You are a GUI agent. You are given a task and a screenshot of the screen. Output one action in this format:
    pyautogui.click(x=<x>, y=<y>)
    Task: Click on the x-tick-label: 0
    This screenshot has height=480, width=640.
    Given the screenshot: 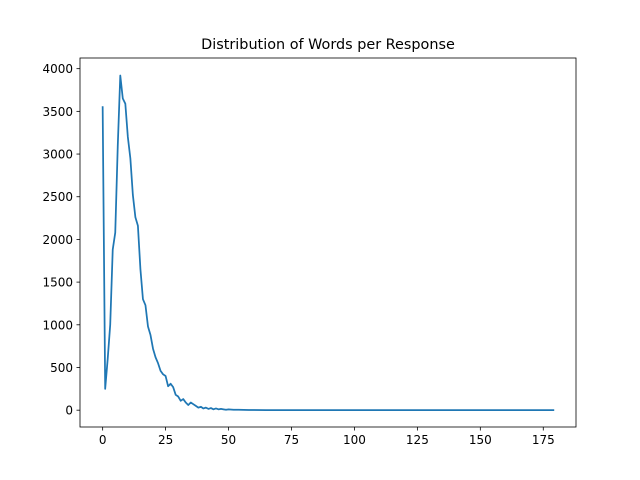 What is the action you would take?
    pyautogui.click(x=103, y=440)
    